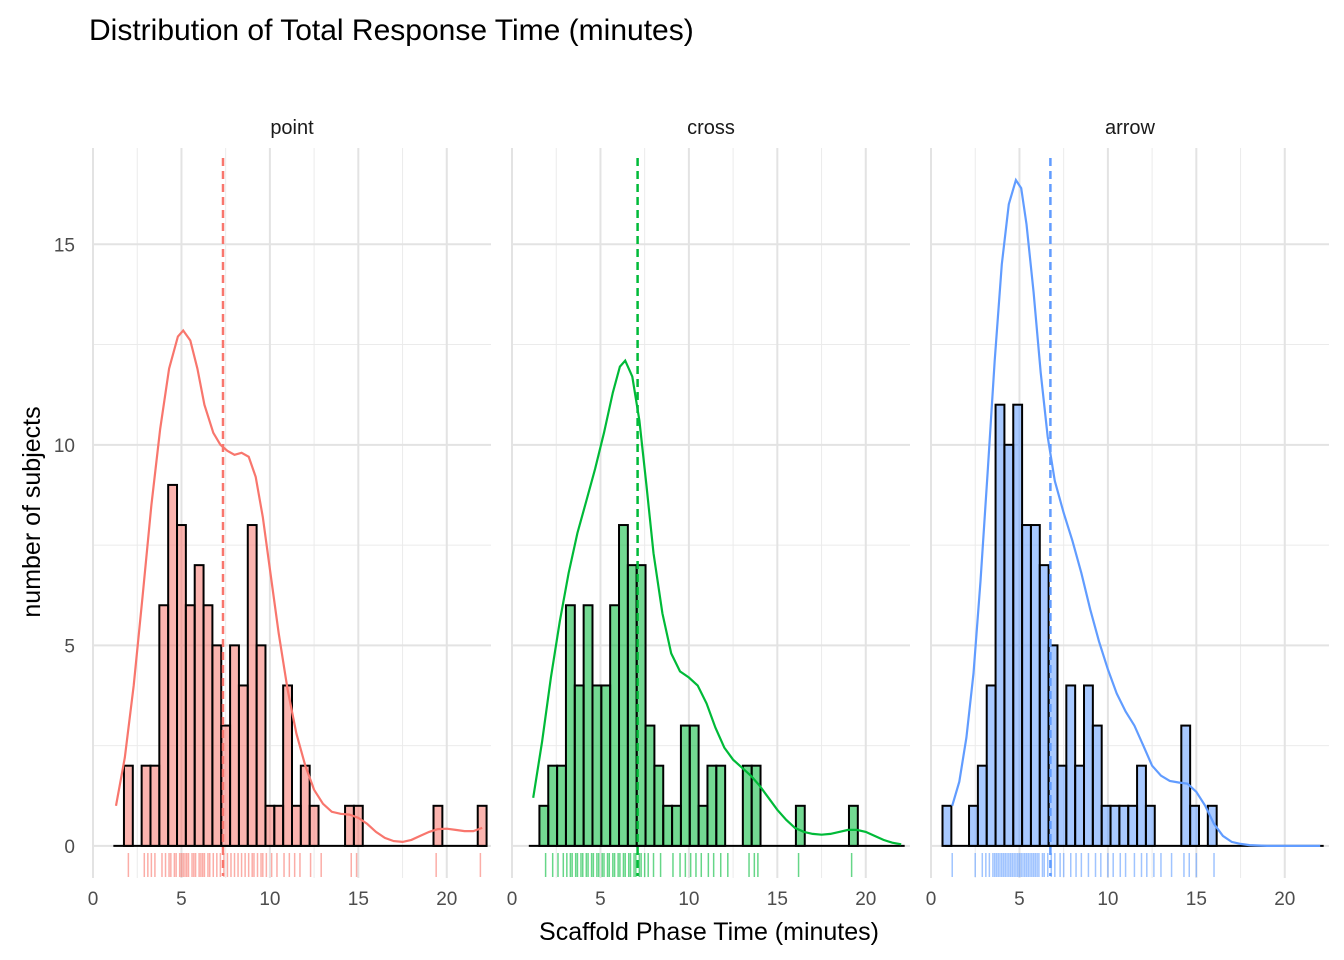 The height and width of the screenshot is (960, 1344). Describe the element at coordinates (298, 586) in the screenshot. I see `density-curve-point` at that location.